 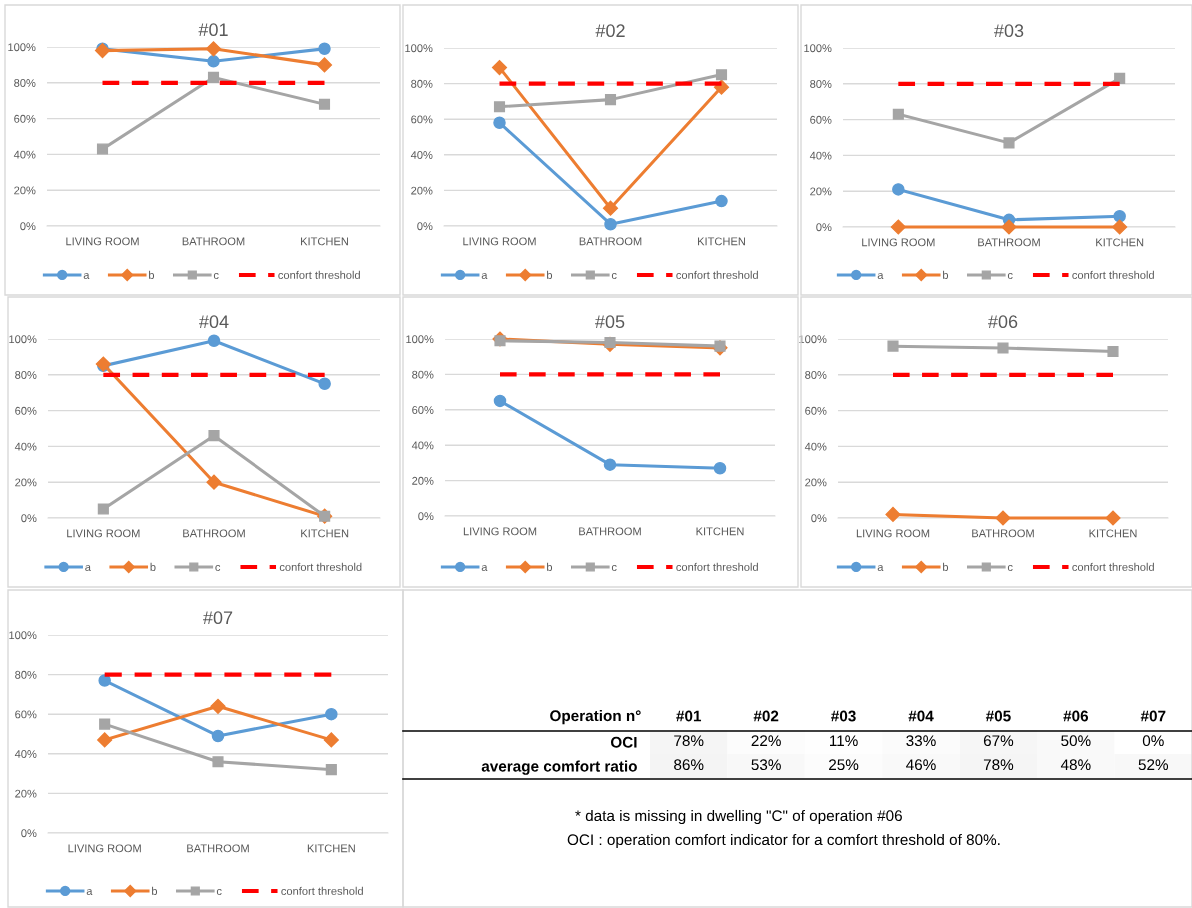 I want to click on chart-title: #06, so click(x=1003, y=322).